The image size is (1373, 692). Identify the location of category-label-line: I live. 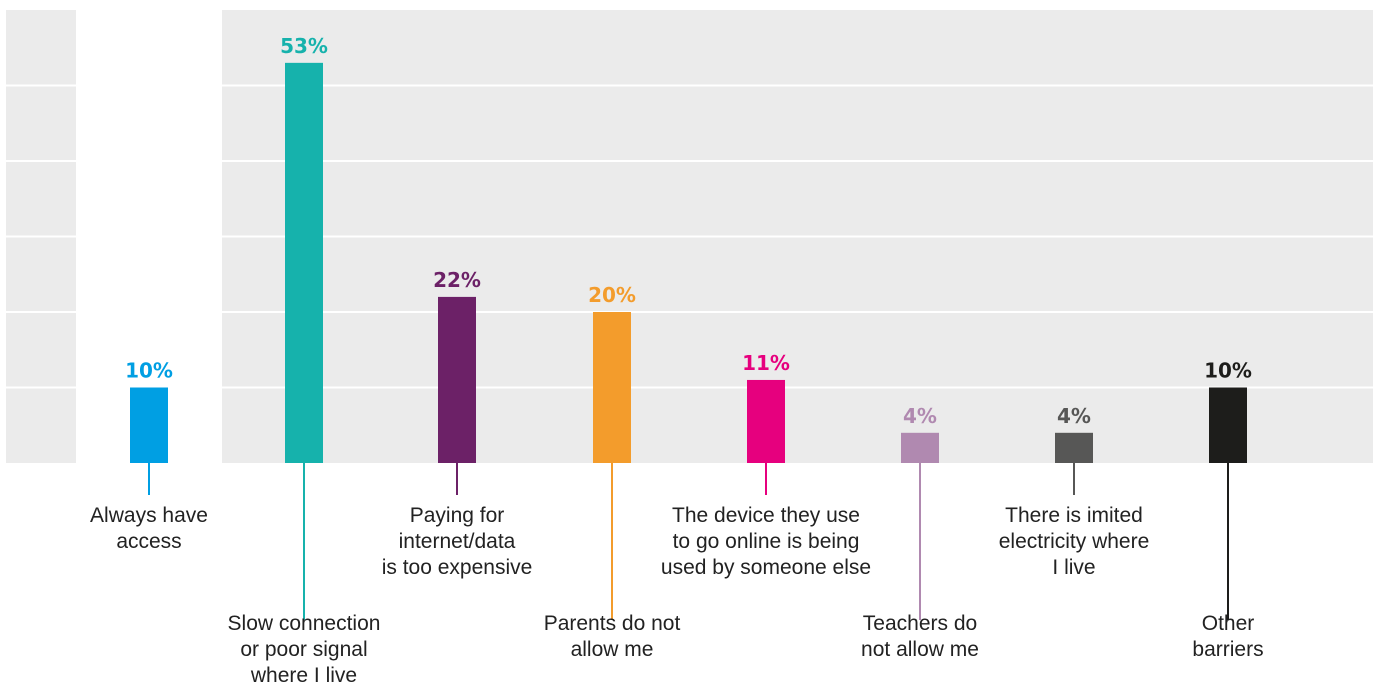
(1073, 567).